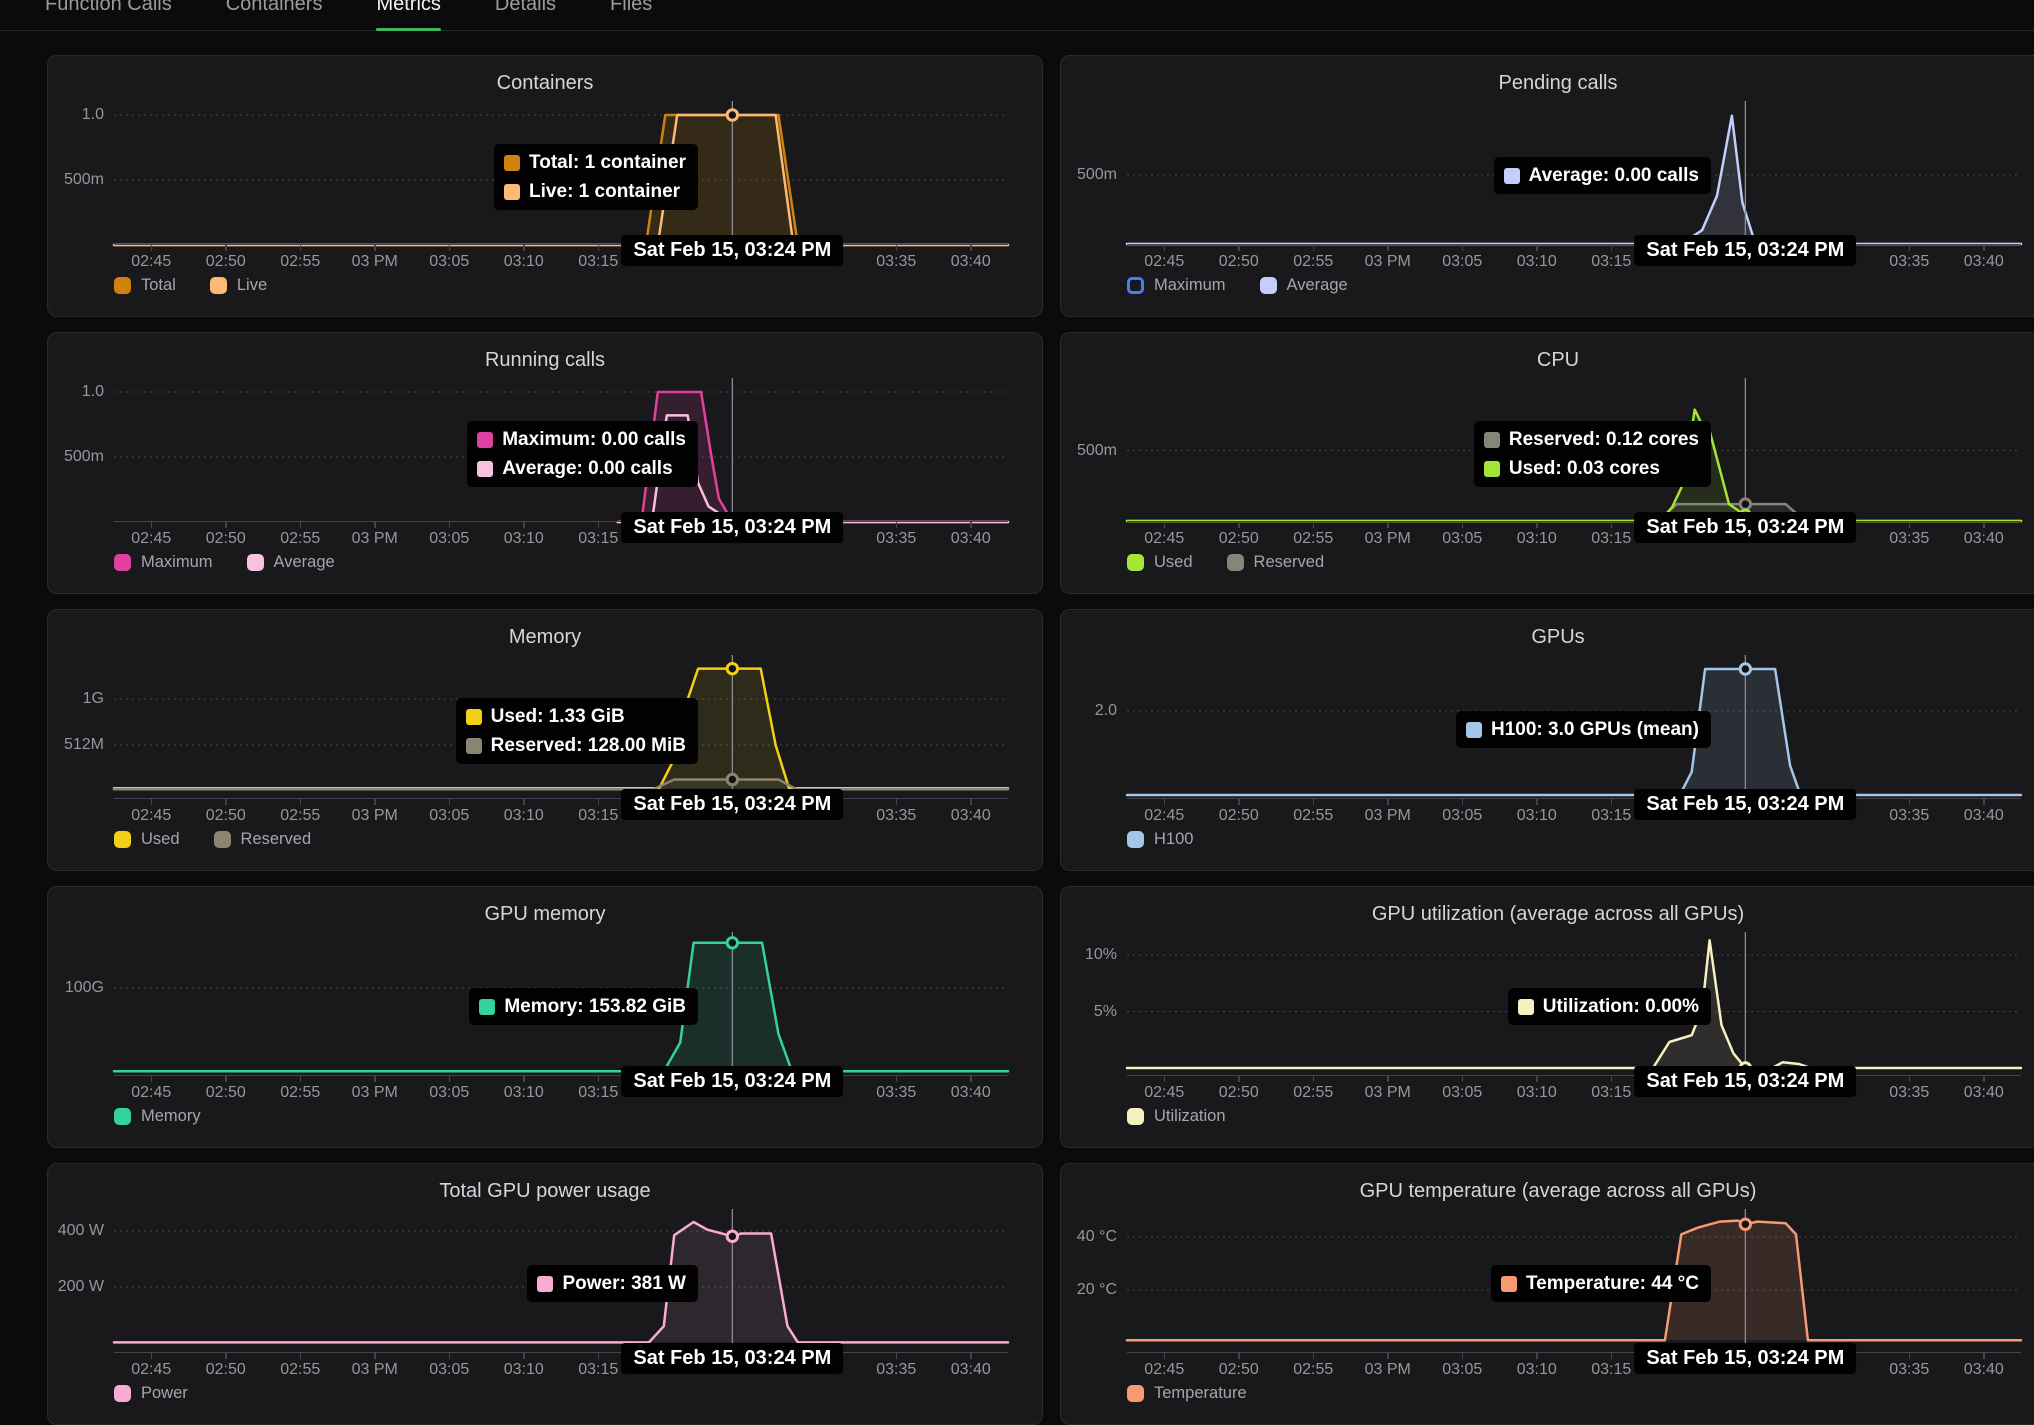 The width and height of the screenshot is (2034, 1425). Describe the element at coordinates (157, 1116) in the screenshot. I see `legend-item-memory: Memory` at that location.